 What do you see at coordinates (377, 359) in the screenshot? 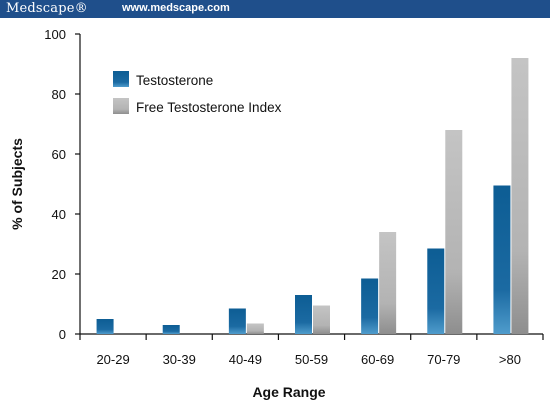
I see `x-tick-label: 60-69` at bounding box center [377, 359].